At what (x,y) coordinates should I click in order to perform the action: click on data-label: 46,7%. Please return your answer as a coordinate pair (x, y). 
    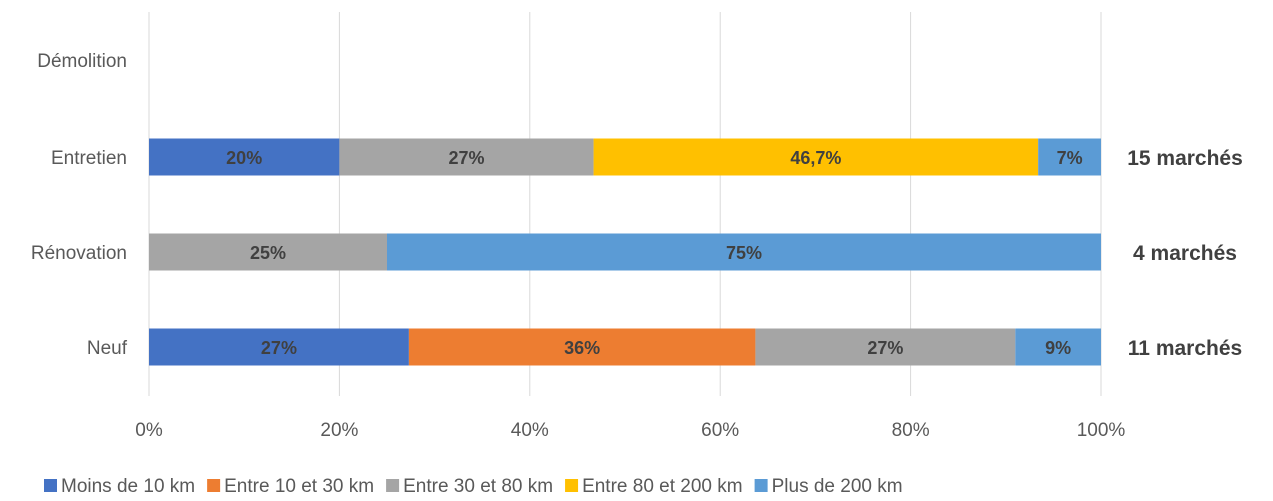
    Looking at the image, I should click on (815, 158).